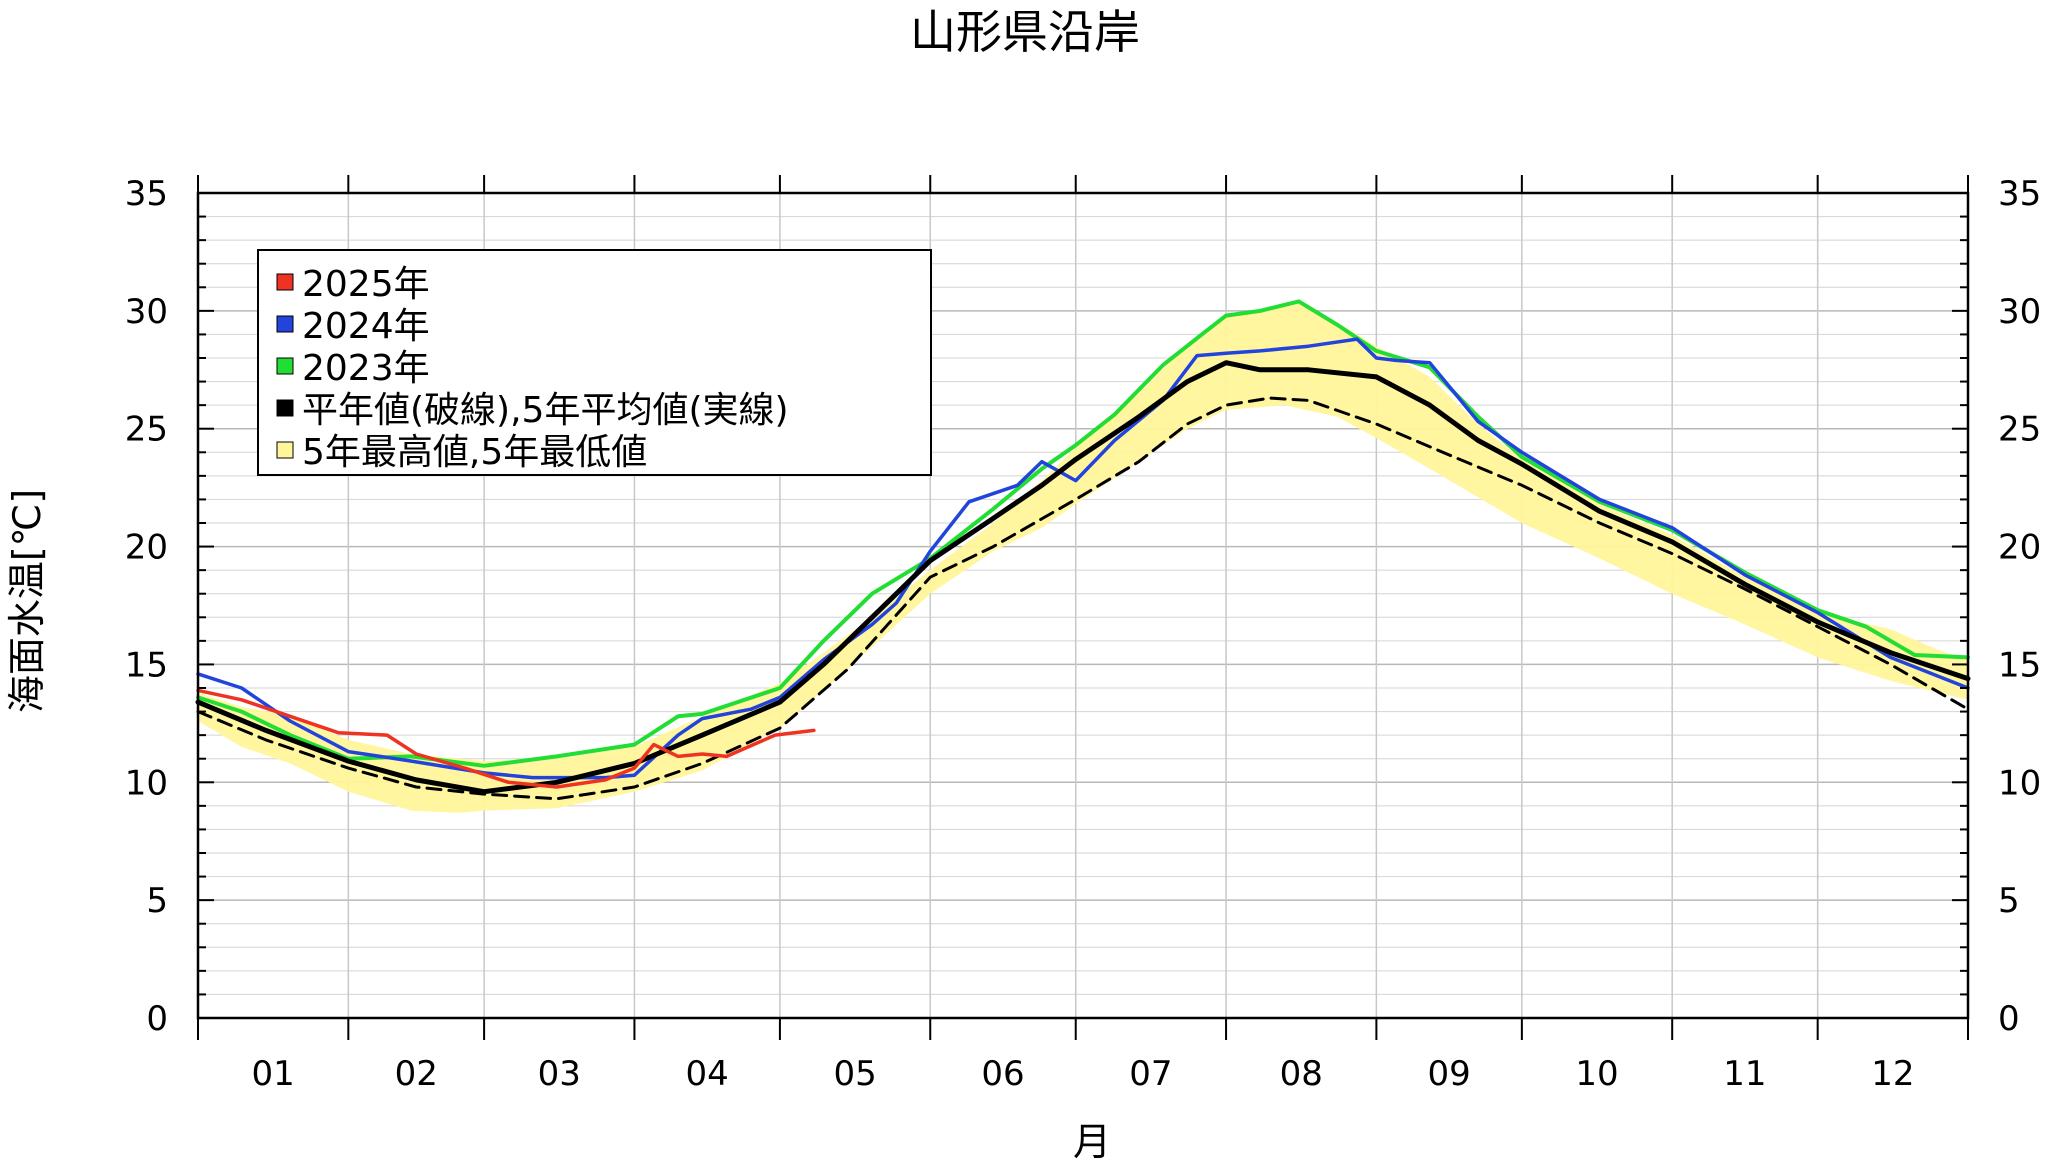 The height and width of the screenshot is (1166, 2050). What do you see at coordinates (1596, 1074) in the screenshot?
I see `x-tick-label: 10` at bounding box center [1596, 1074].